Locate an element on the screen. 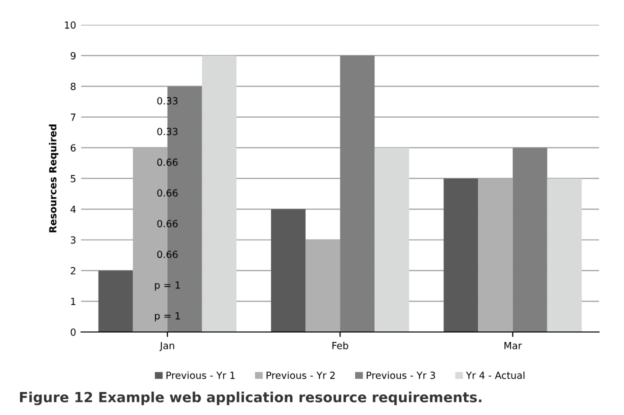 The height and width of the screenshot is (415, 624). y-tick-label: 1 is located at coordinates (73, 301).